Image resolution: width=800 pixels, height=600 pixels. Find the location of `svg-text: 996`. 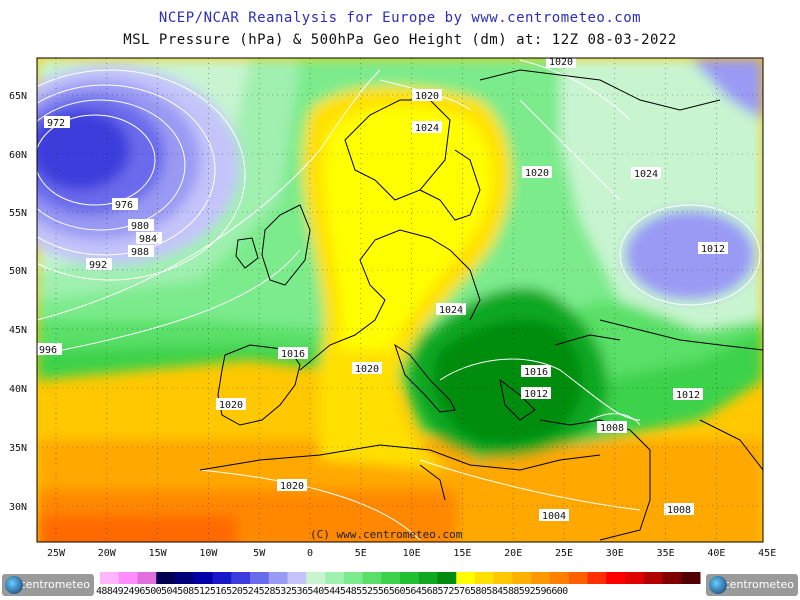

svg-text: 996 is located at coordinates (48, 350).